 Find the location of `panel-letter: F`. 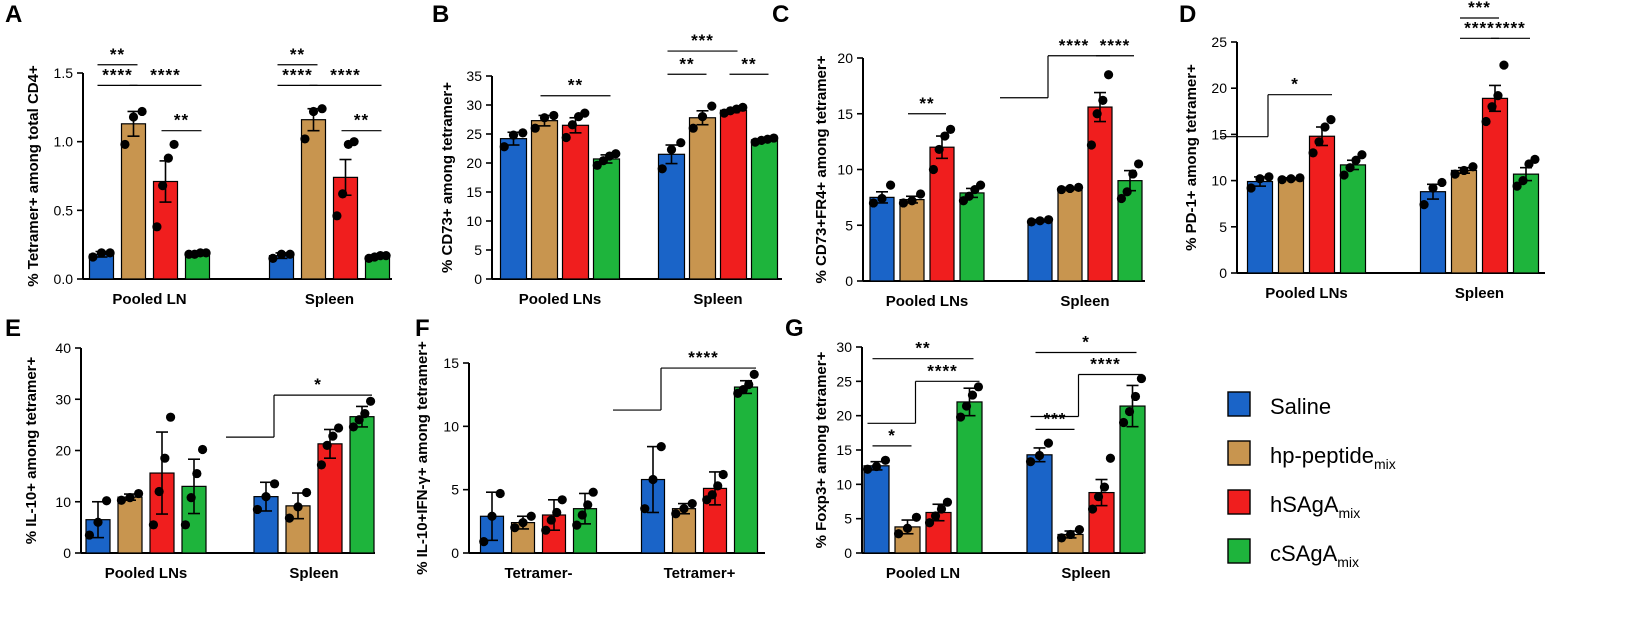

panel-letter: F is located at coordinates (422, 328).